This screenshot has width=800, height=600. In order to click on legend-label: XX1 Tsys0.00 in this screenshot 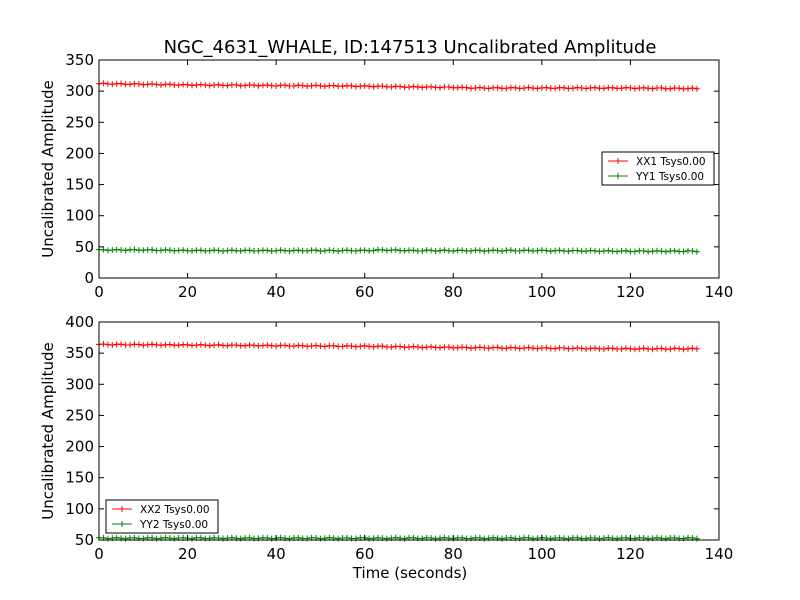, I will do `click(671, 162)`.